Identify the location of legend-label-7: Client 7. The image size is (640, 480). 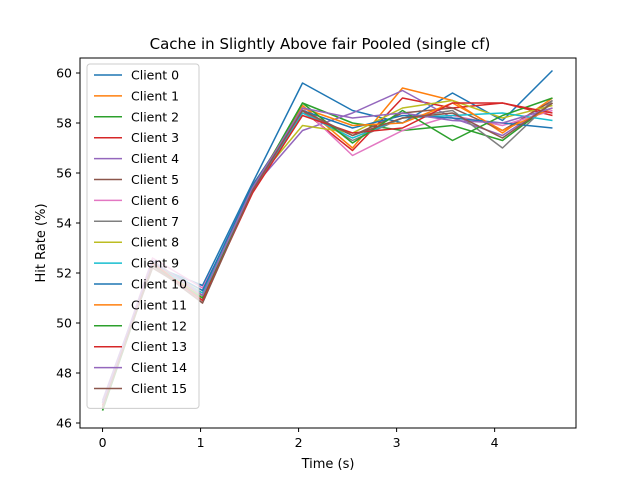
(155, 221).